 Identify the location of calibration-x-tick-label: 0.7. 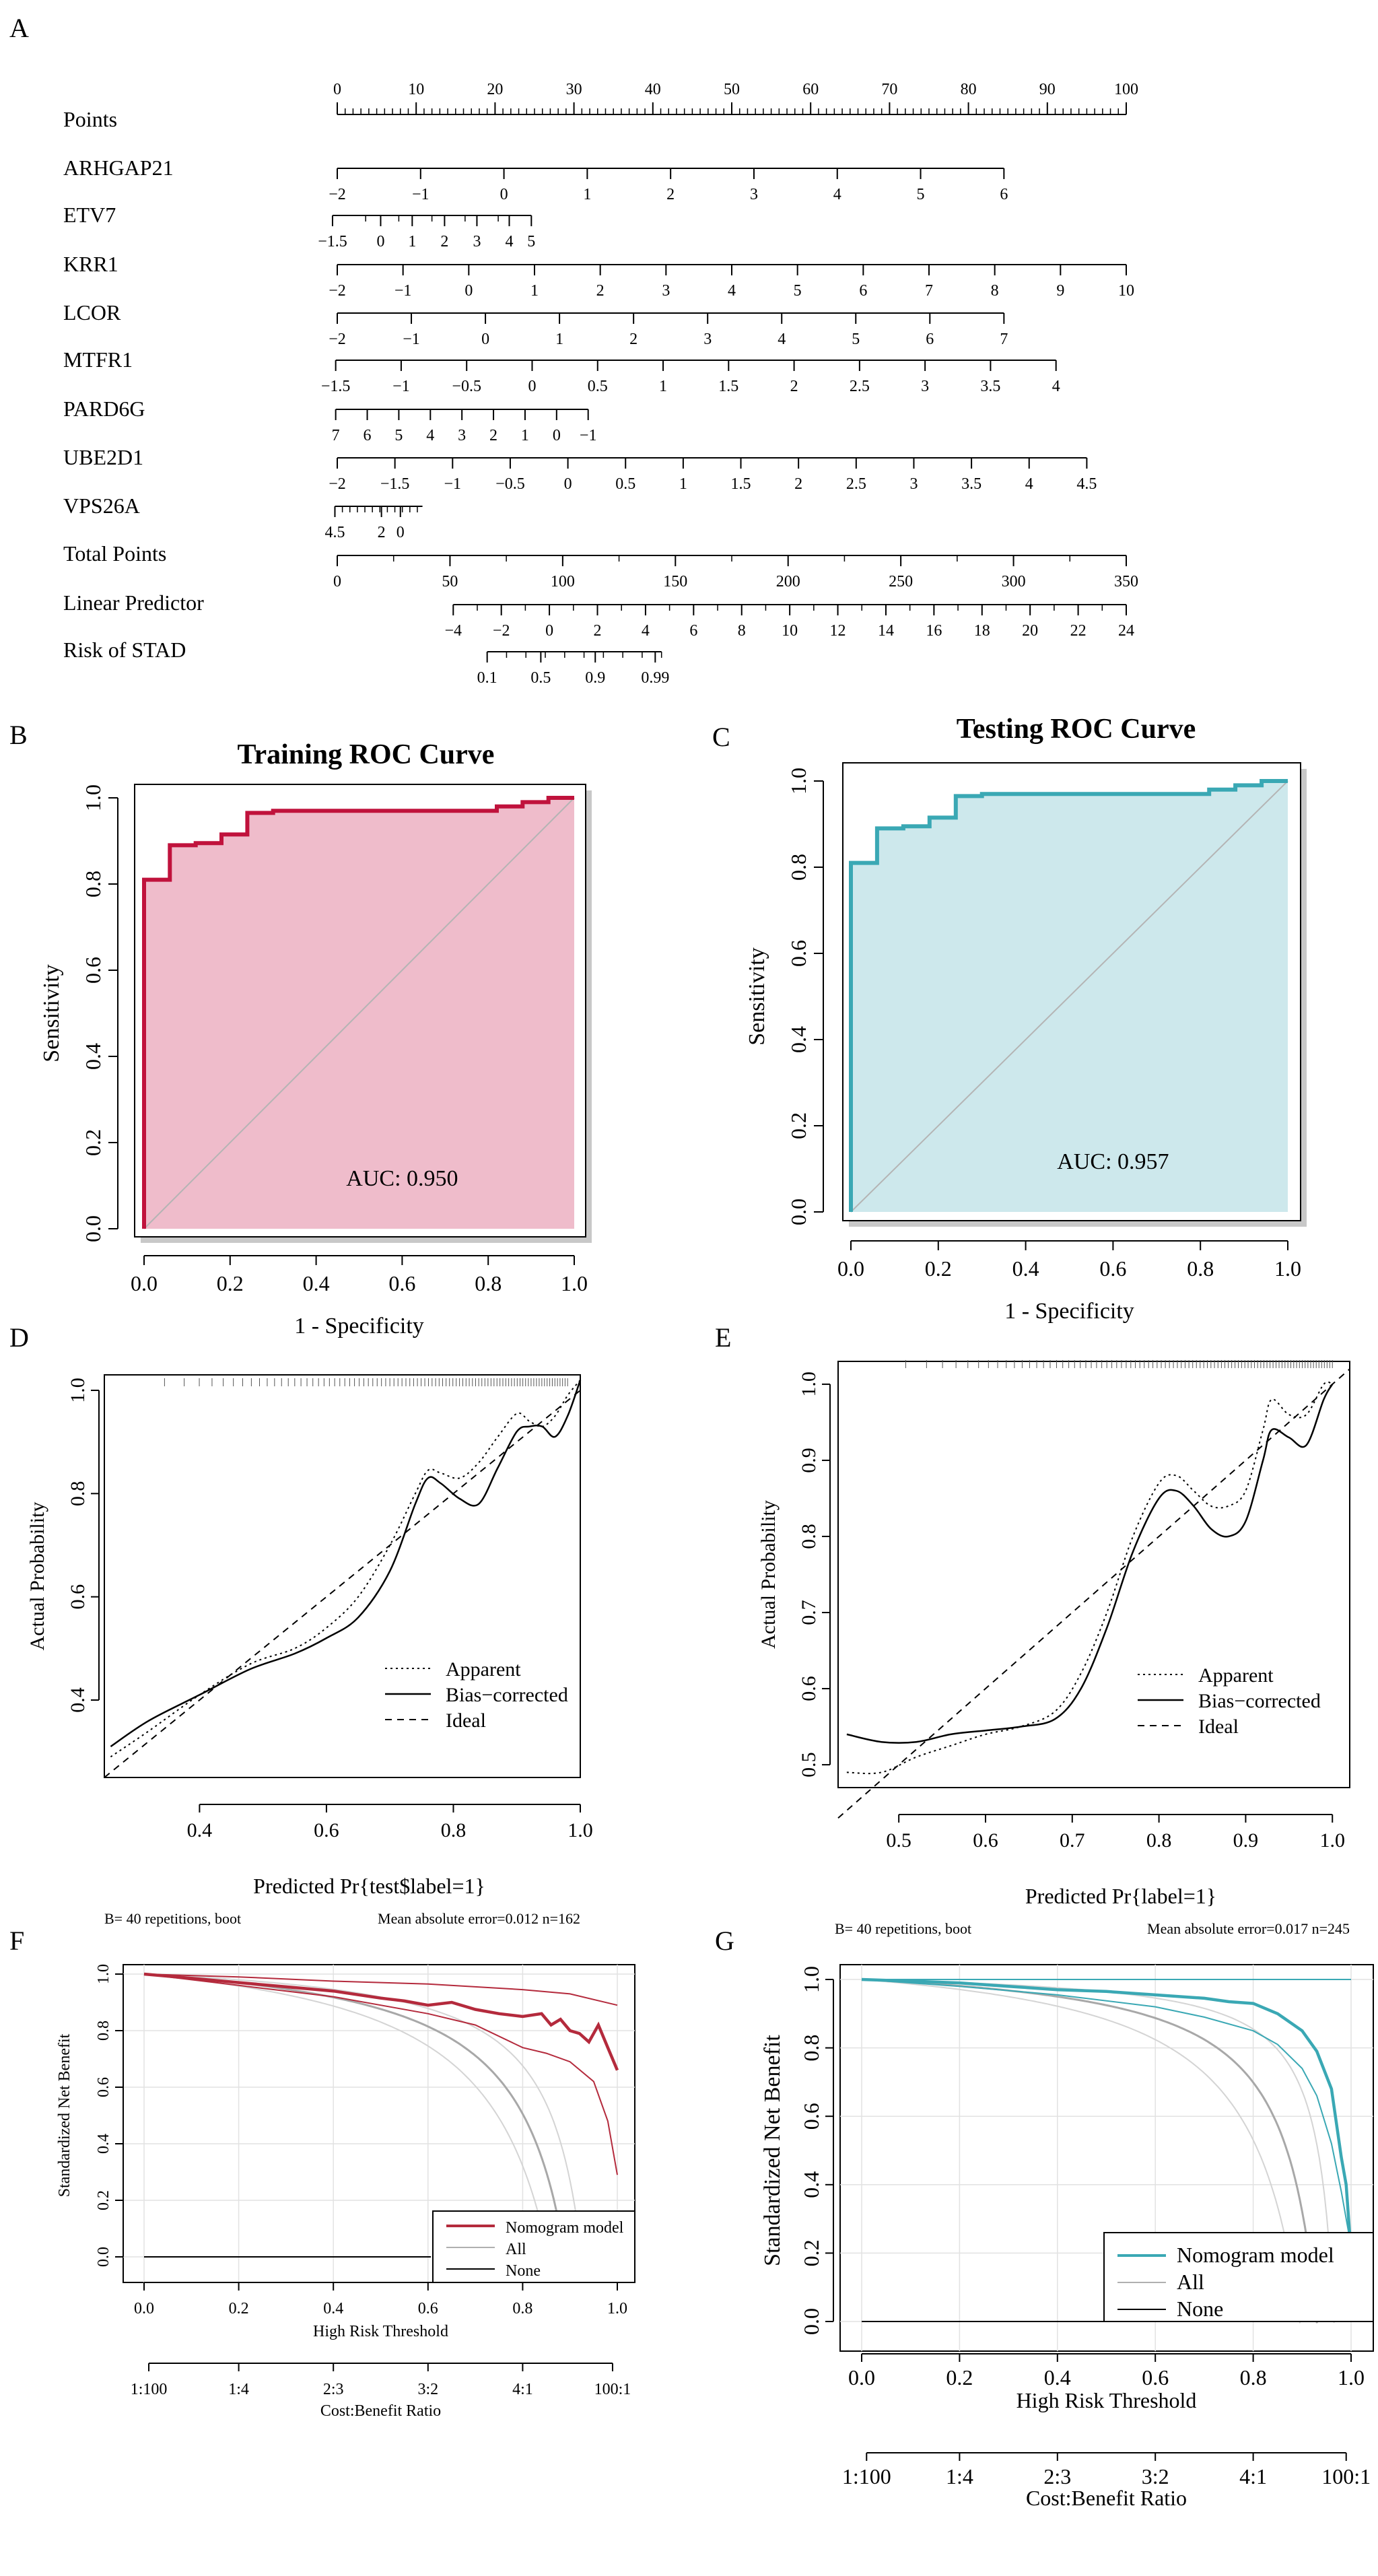
(1072, 1841).